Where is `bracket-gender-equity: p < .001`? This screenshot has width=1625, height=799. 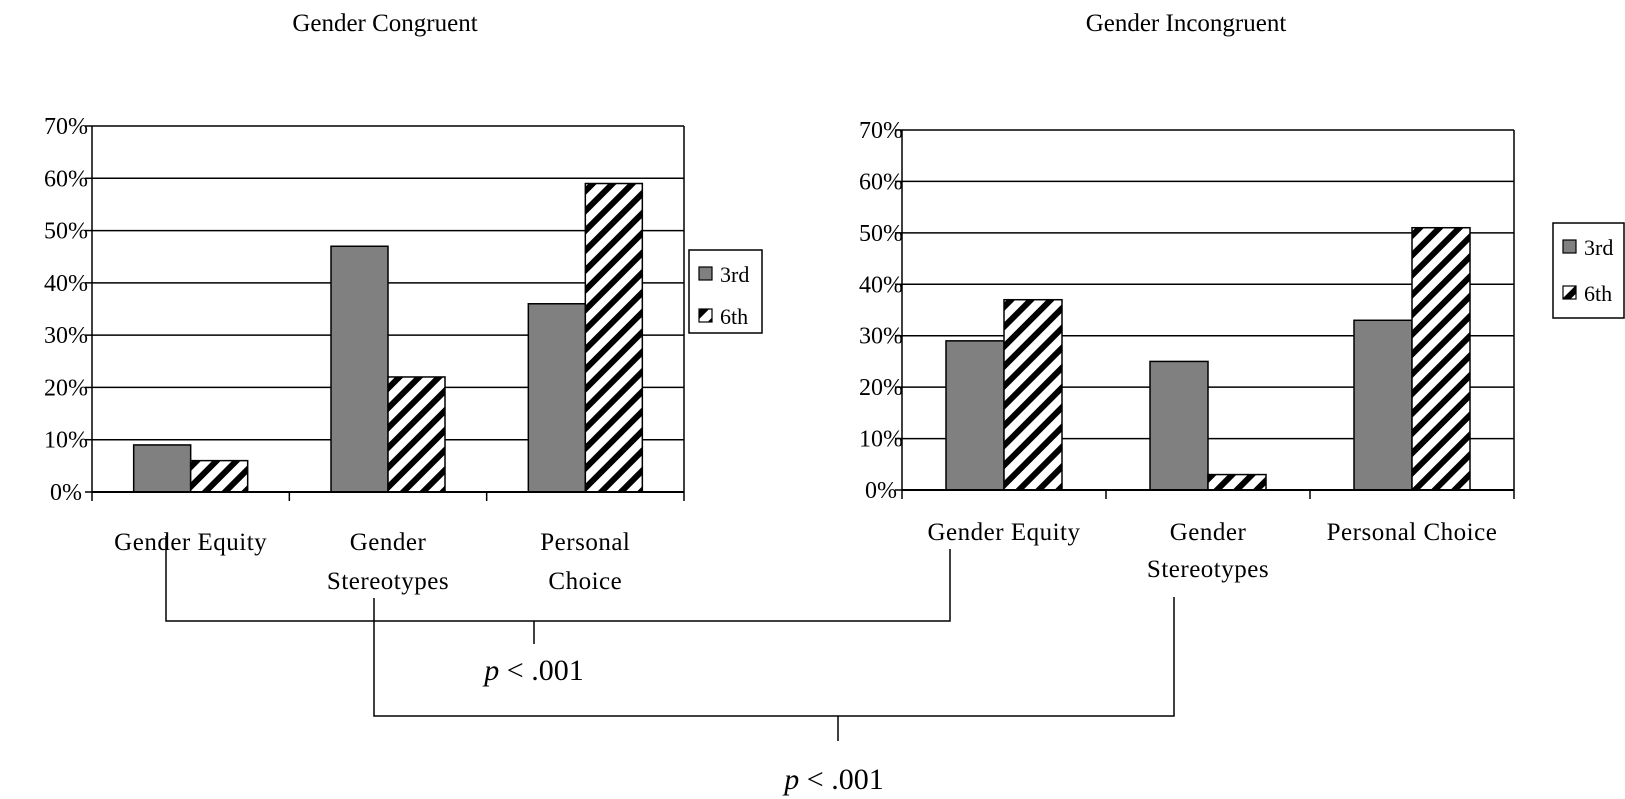 bracket-gender-equity: p < .001 is located at coordinates (558, 611).